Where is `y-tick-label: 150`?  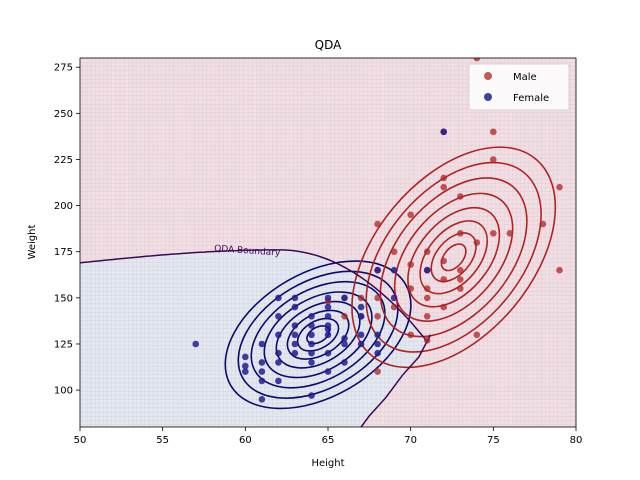
y-tick-label: 150 is located at coordinates (63, 298).